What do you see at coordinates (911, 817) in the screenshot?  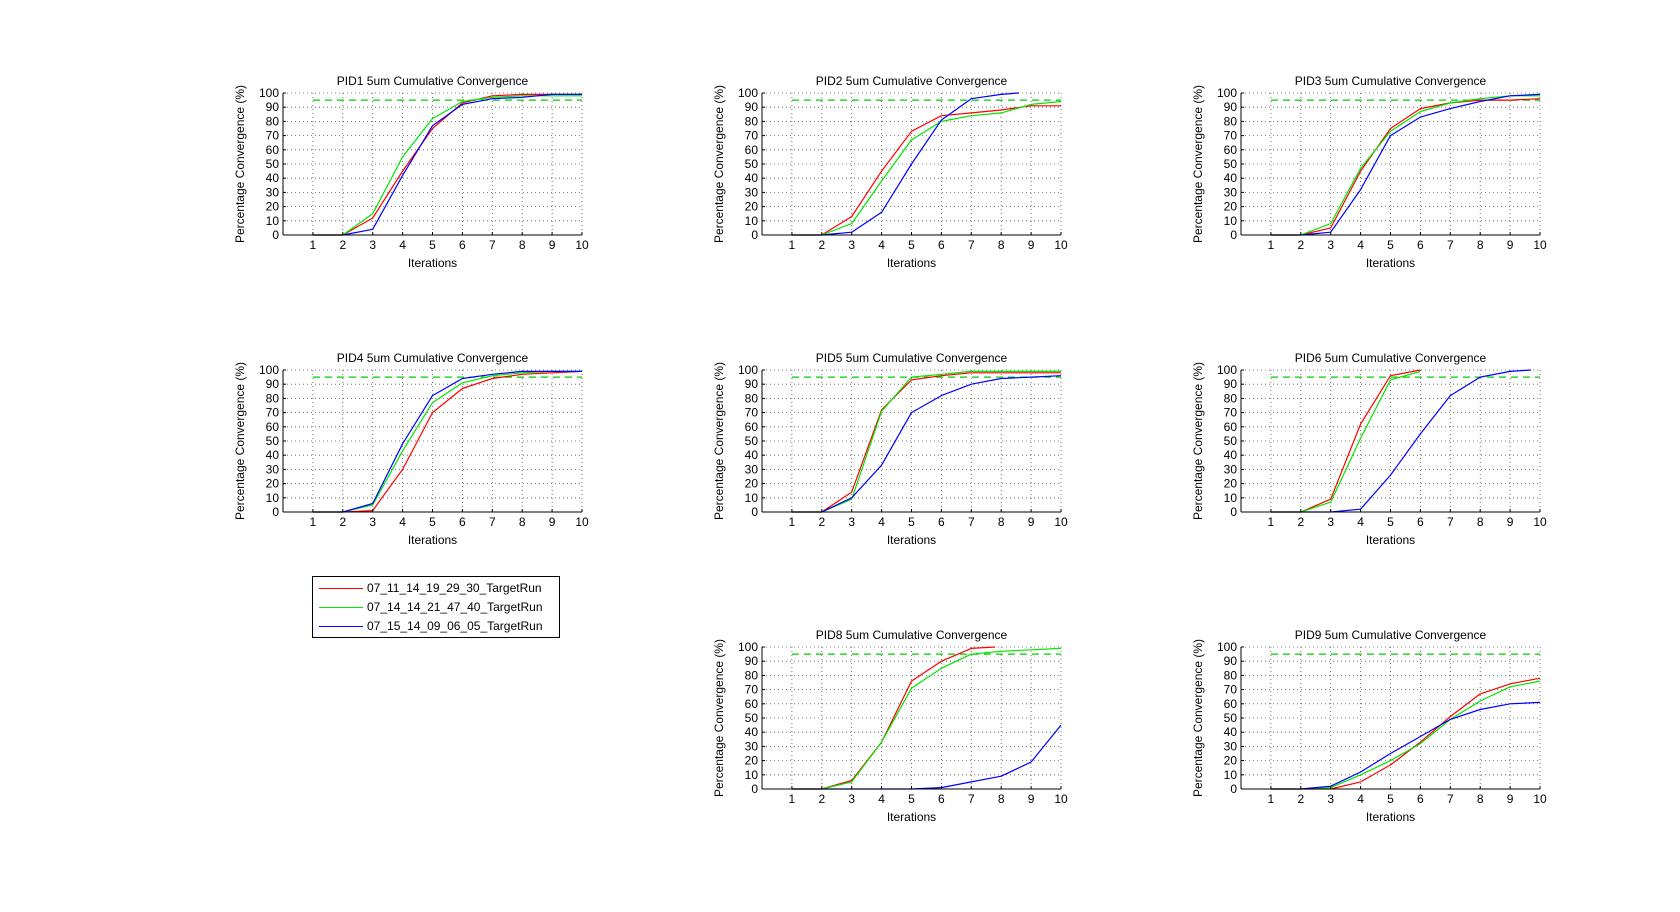 I see `x-axis-label: Iterations` at bounding box center [911, 817].